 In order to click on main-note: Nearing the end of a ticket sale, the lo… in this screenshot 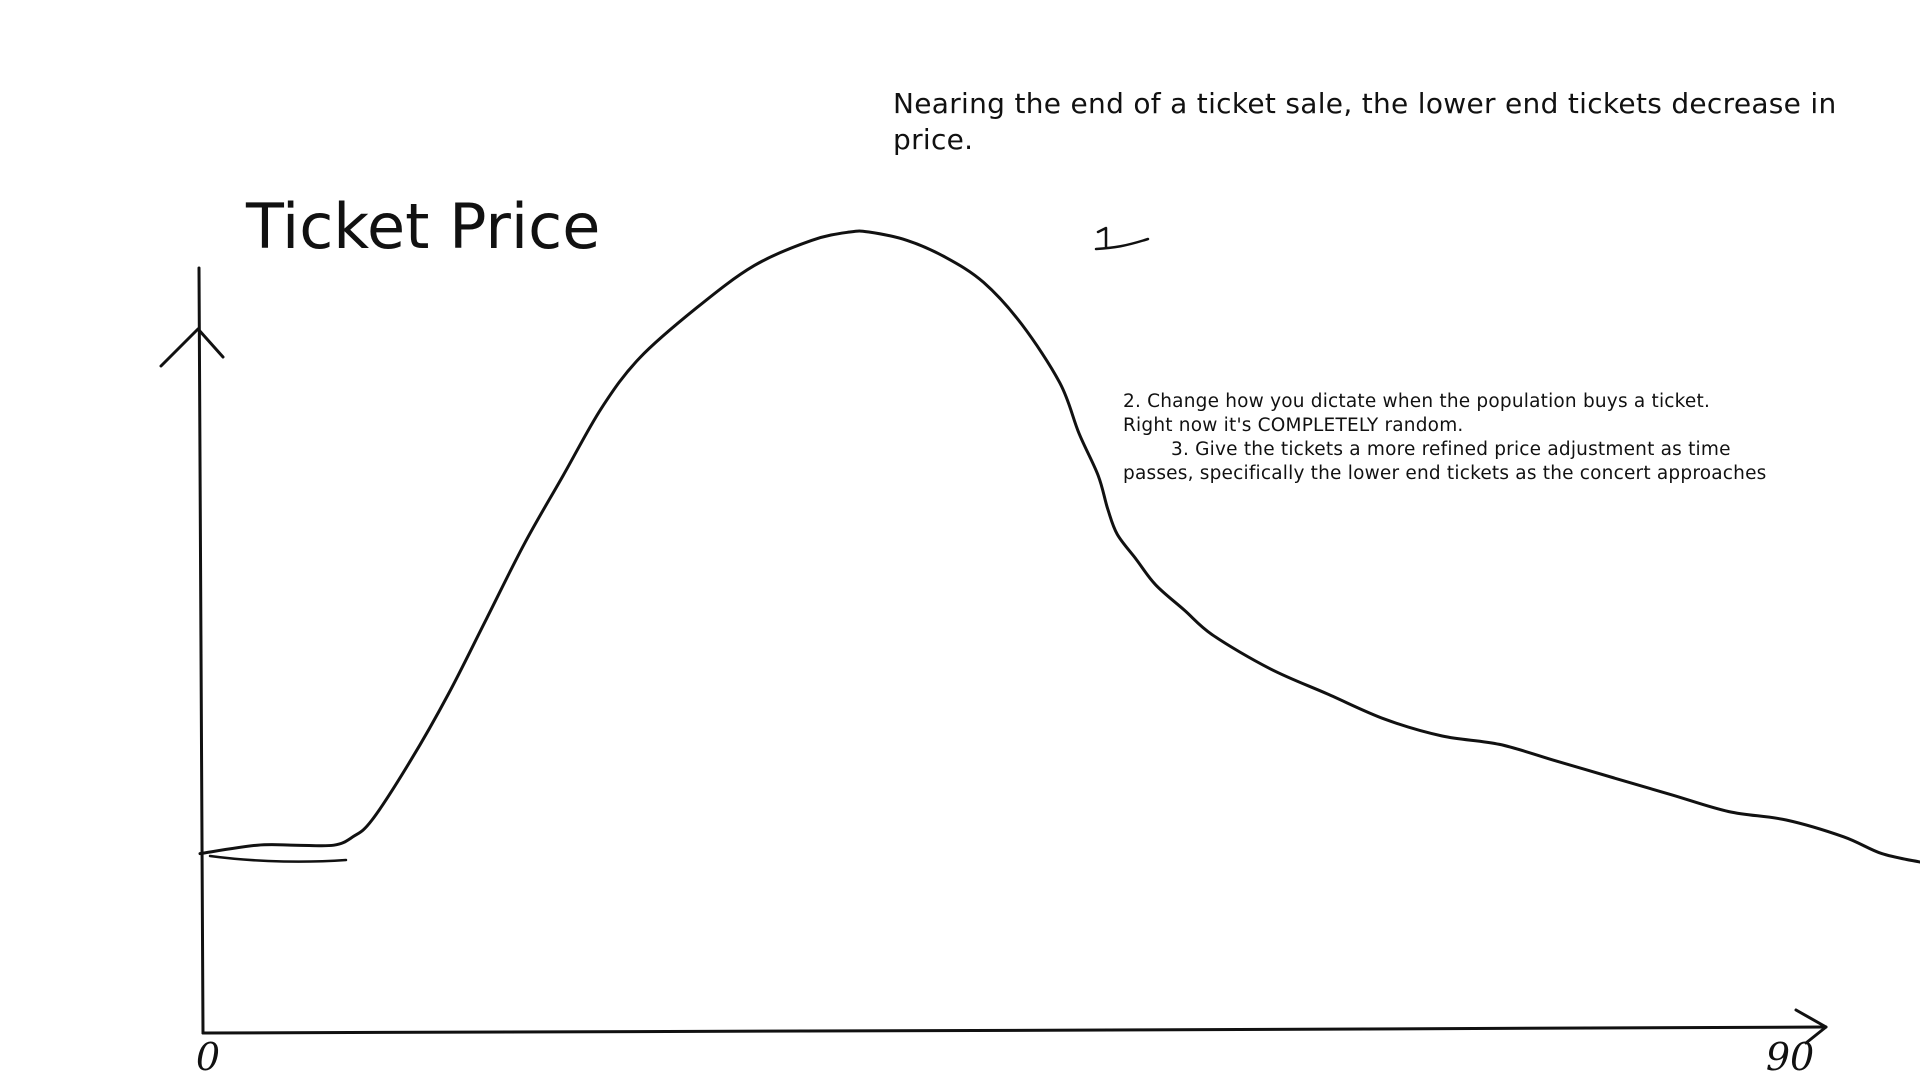, I will do `click(1365, 121)`.